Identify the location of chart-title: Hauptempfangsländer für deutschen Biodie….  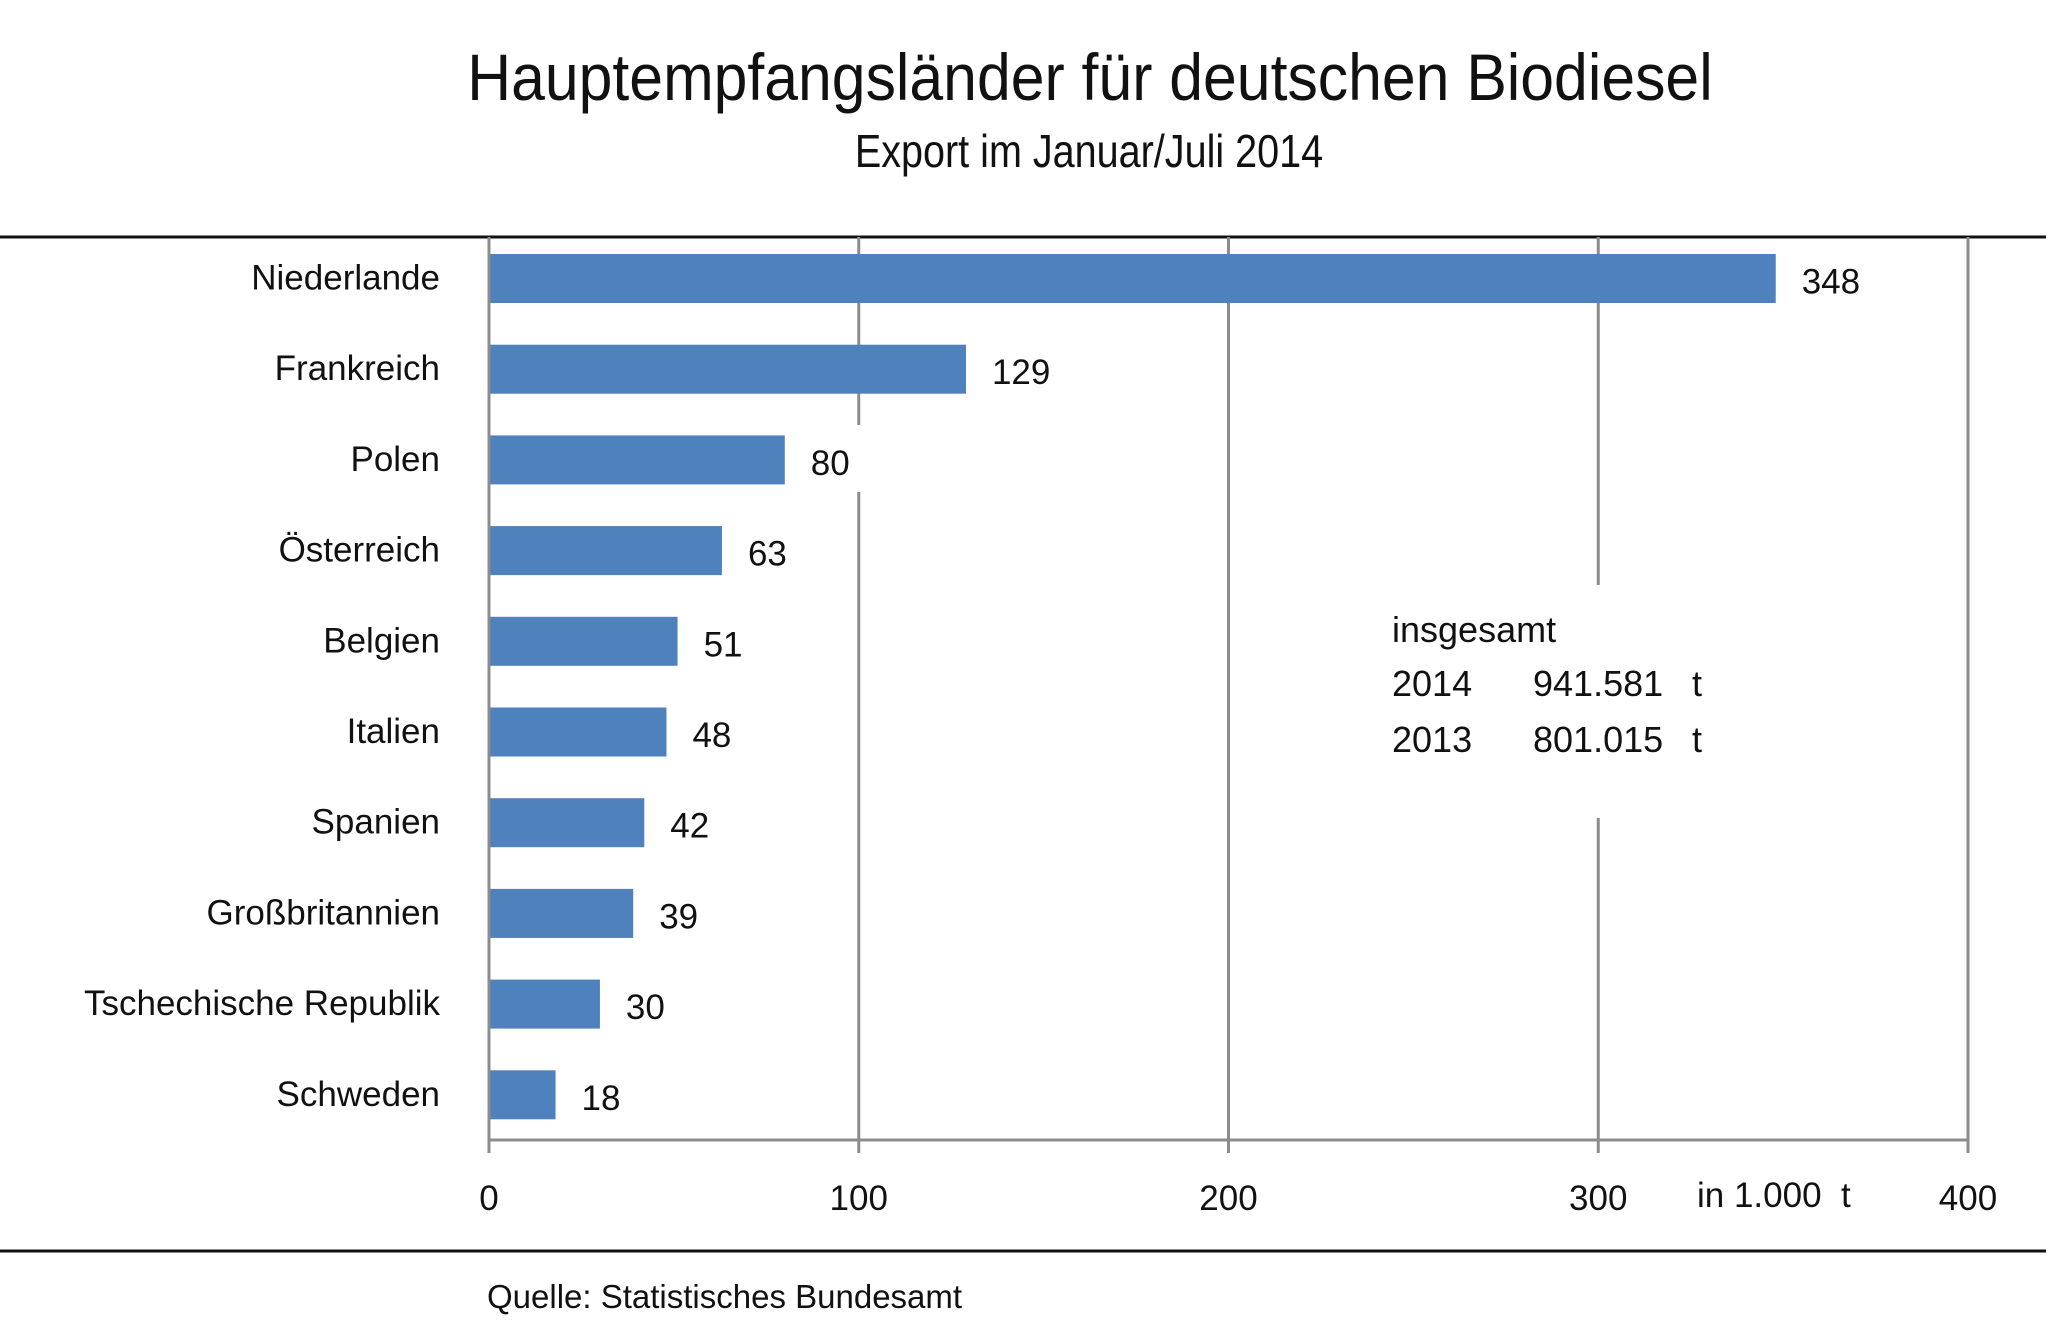
(1089, 78).